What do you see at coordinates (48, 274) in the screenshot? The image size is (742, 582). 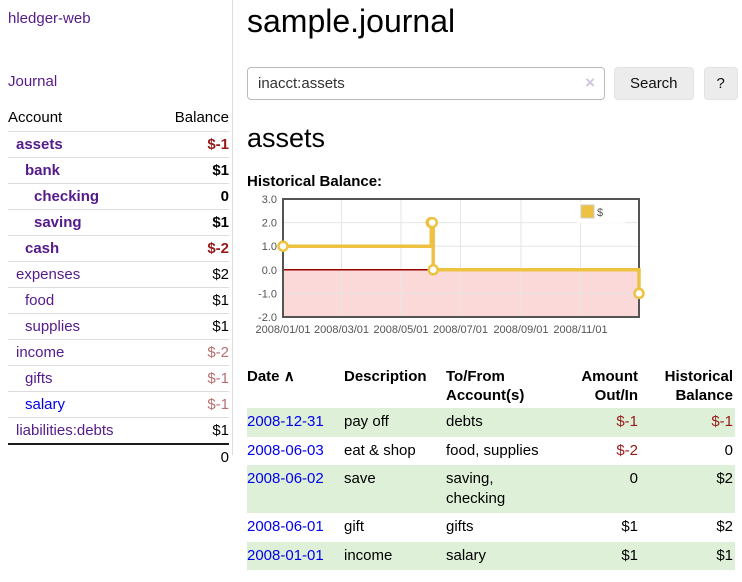 I see `account-link: expenses` at bounding box center [48, 274].